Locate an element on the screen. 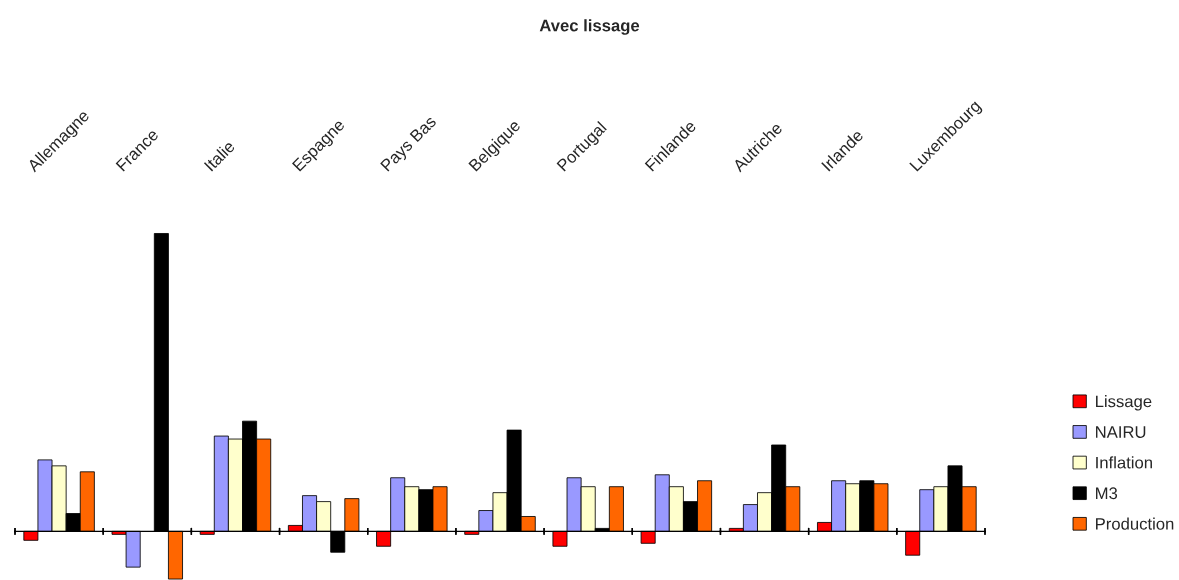 This screenshot has width=1179, height=580. legend-label: Lissage is located at coordinates (1124, 403).